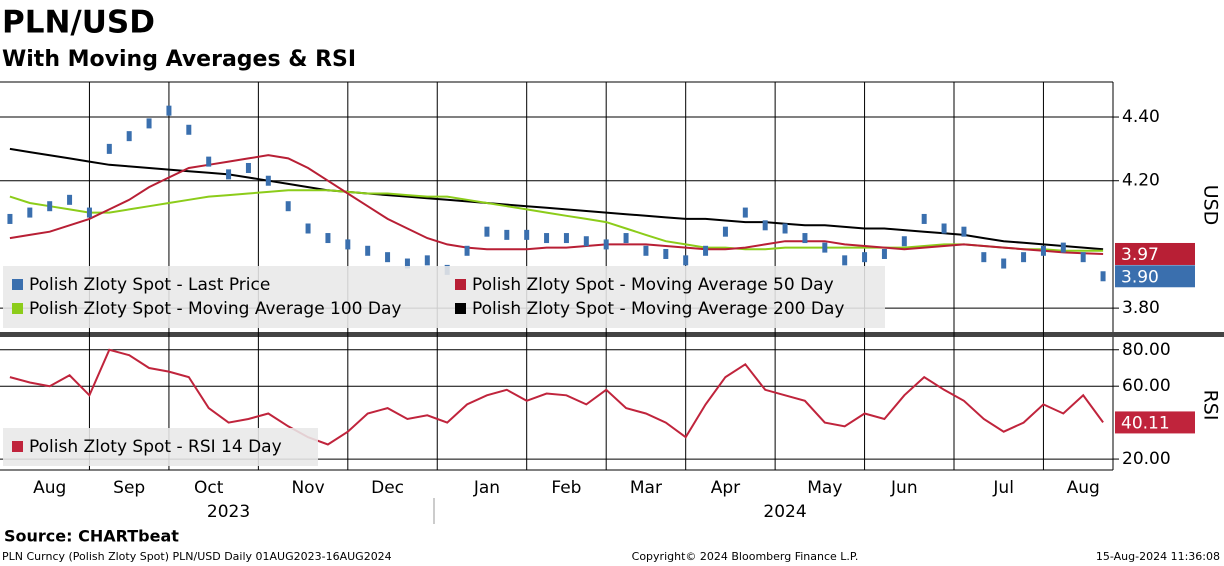  I want to click on x-tick-label: Jan, so click(486, 488).